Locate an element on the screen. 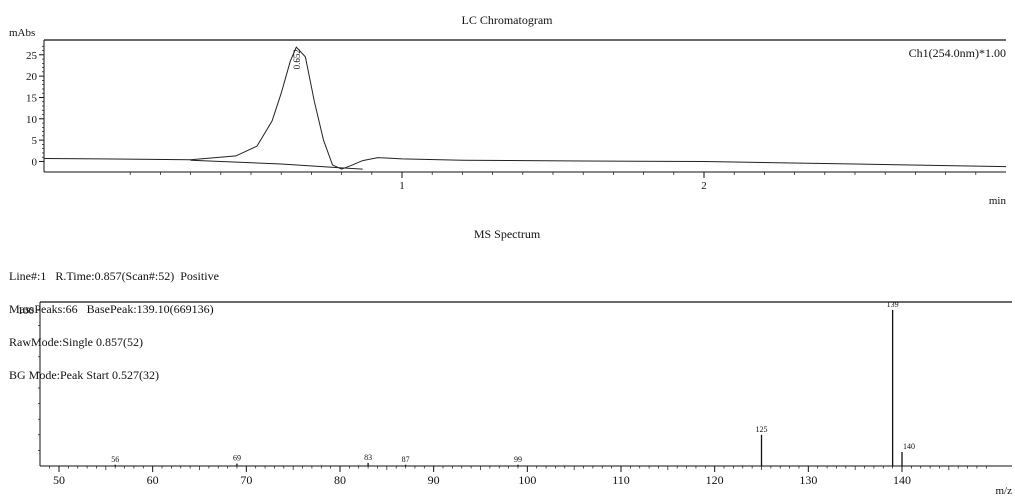 This screenshot has height=497, width=1015. lc-y-tick-label: 10 is located at coordinates (32, 120).